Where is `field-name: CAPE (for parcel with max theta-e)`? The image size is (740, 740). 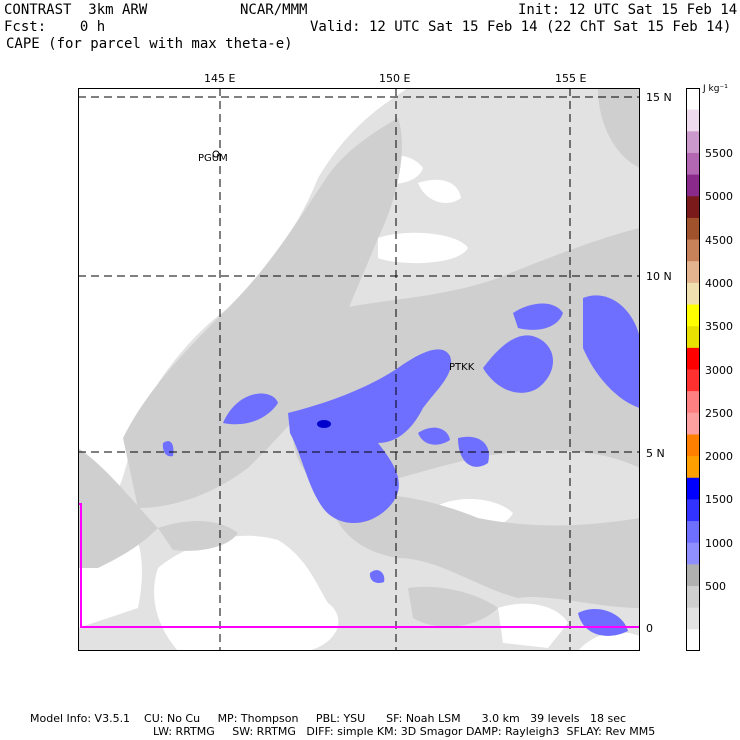
field-name: CAPE (for parcel with max theta-e) is located at coordinates (149, 44).